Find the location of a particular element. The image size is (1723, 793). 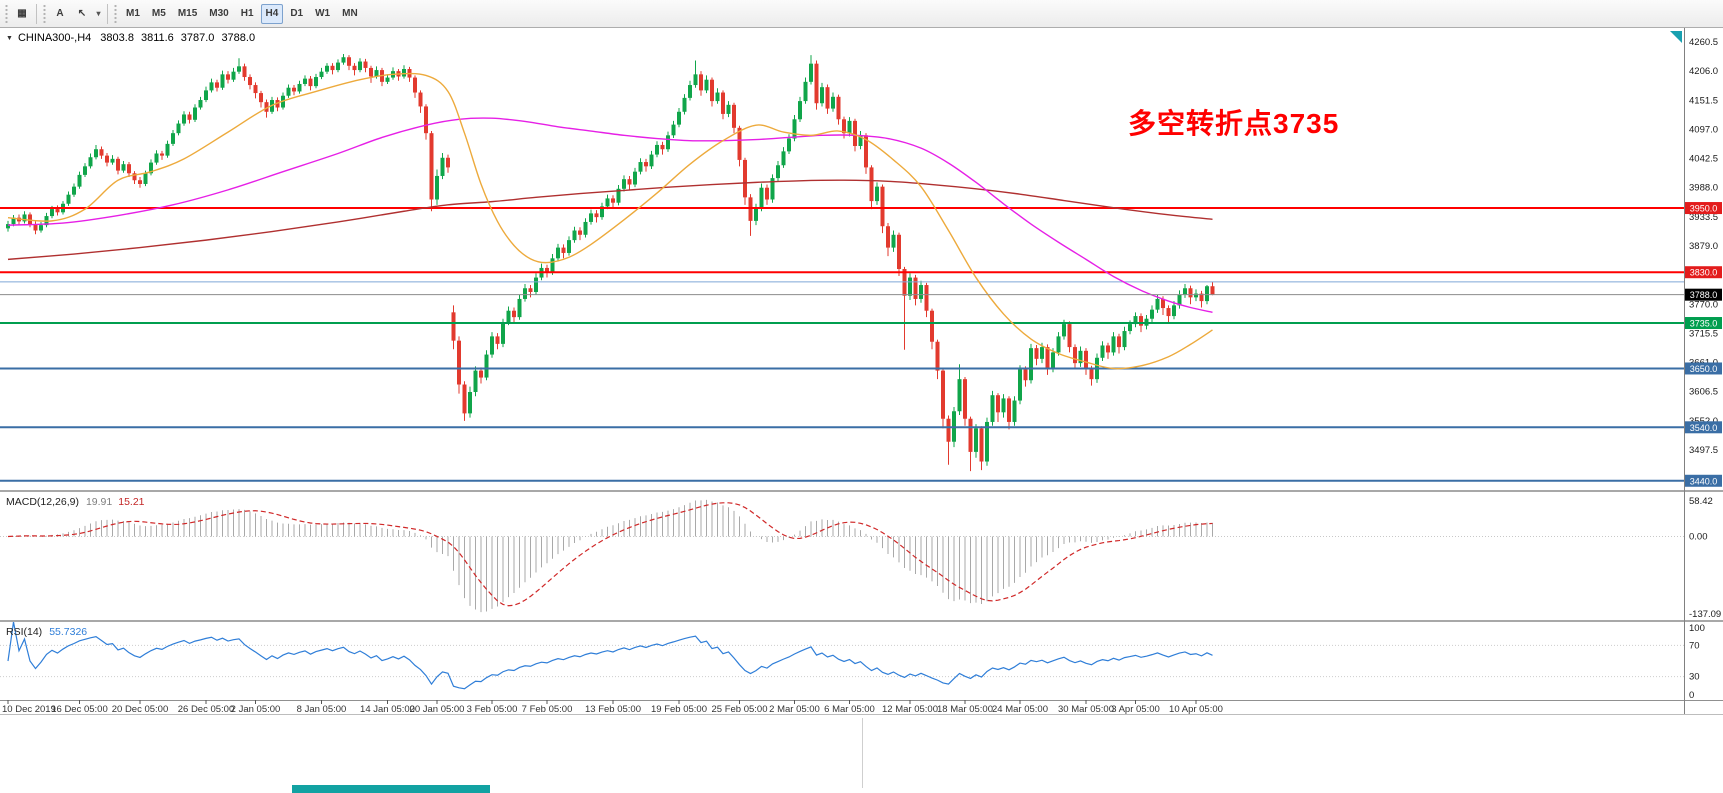

tools-dropdown-caret: ▾ is located at coordinates (98, 14).